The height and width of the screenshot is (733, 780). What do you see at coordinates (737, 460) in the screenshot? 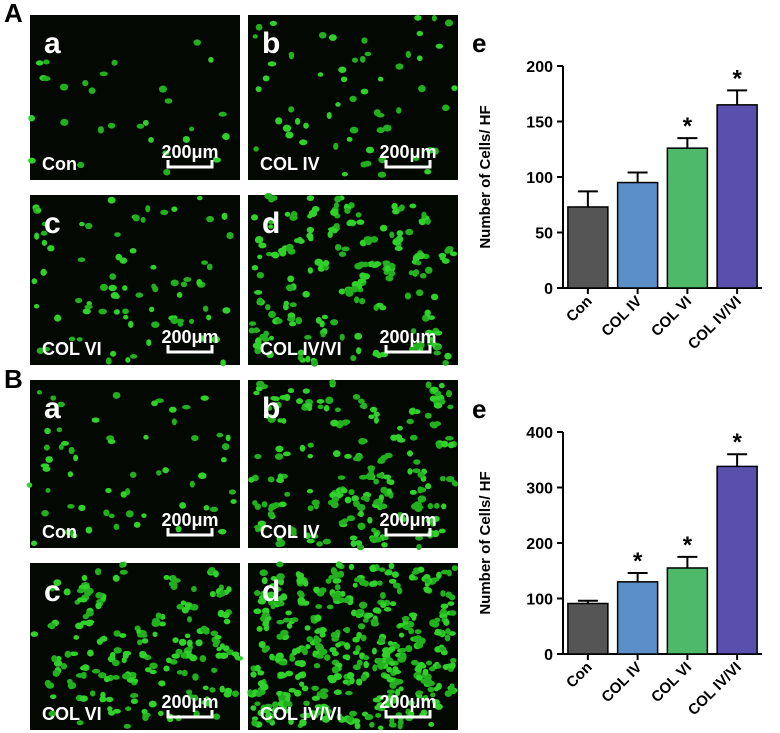
I see `error-bar` at bounding box center [737, 460].